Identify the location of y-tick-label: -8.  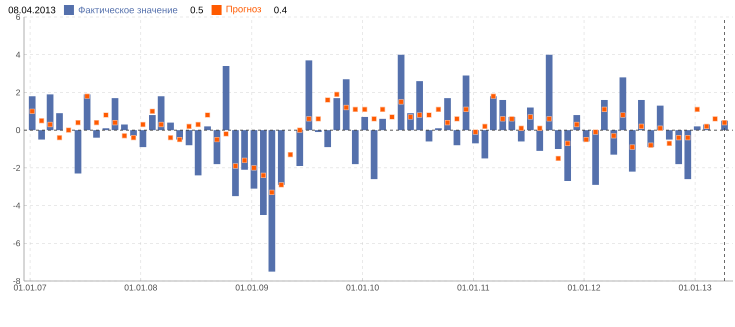
(16, 281).